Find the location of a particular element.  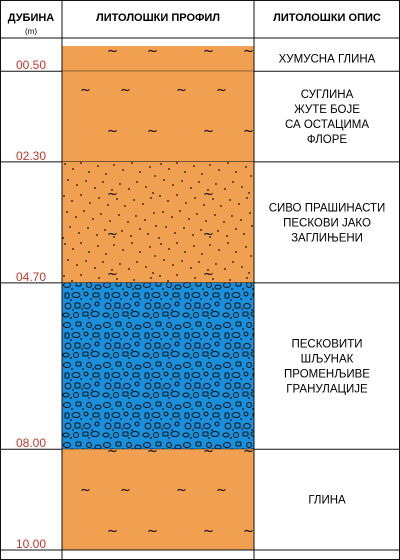

layer-5-description-line: ГЛИНА is located at coordinates (327, 501).